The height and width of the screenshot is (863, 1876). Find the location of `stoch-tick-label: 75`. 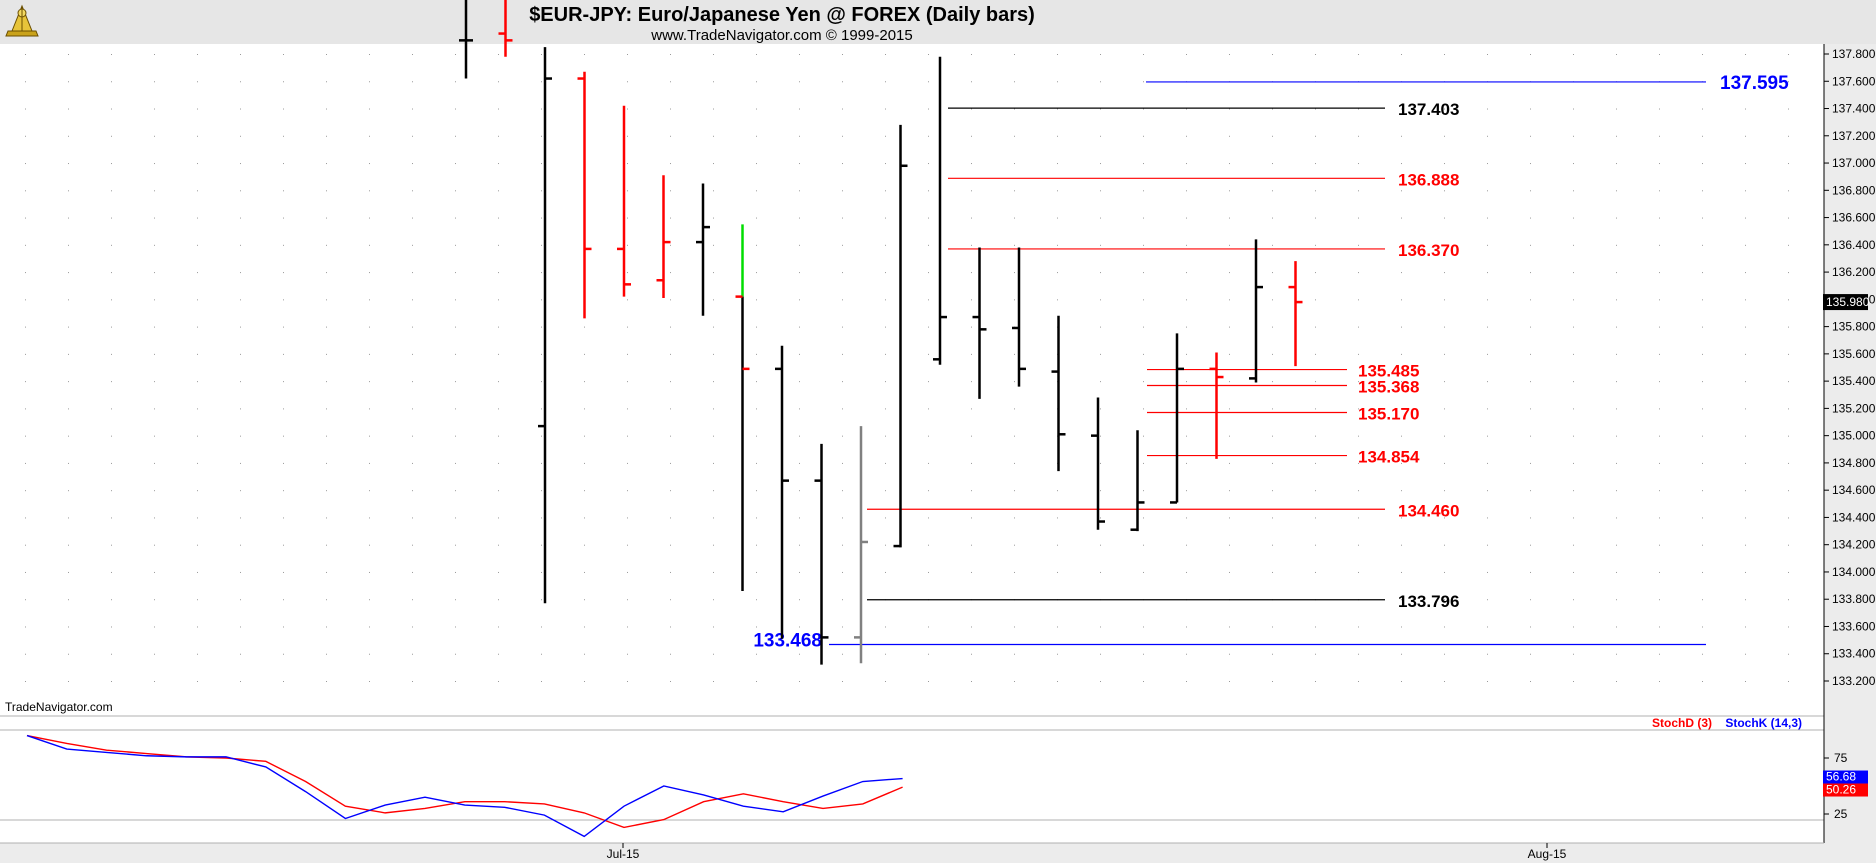

stoch-tick-label: 75 is located at coordinates (1841, 758).